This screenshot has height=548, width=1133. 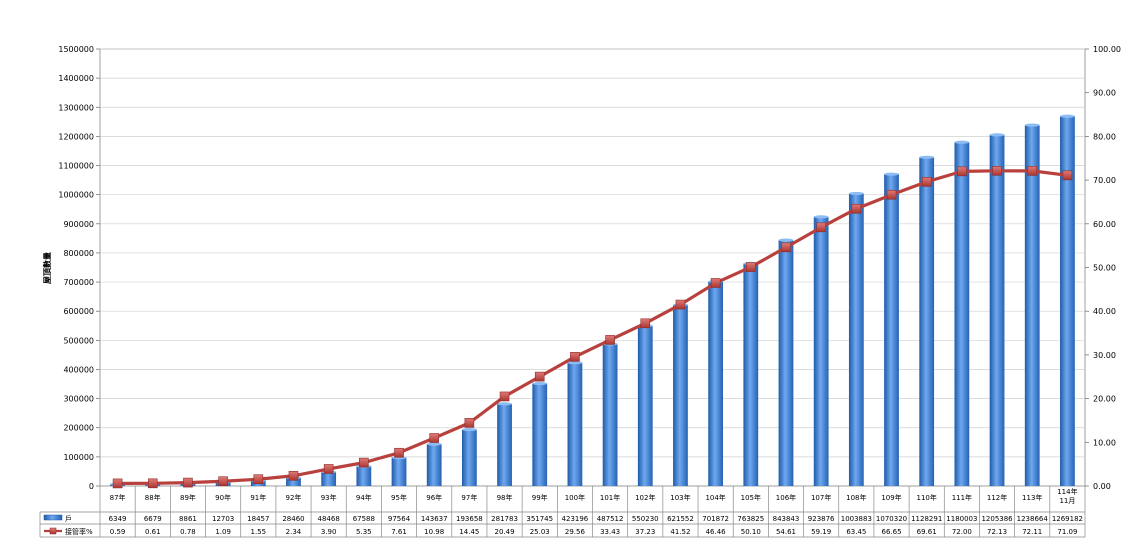 What do you see at coordinates (258, 519) in the screenshot?
I see `table-cell-households: 18457` at bounding box center [258, 519].